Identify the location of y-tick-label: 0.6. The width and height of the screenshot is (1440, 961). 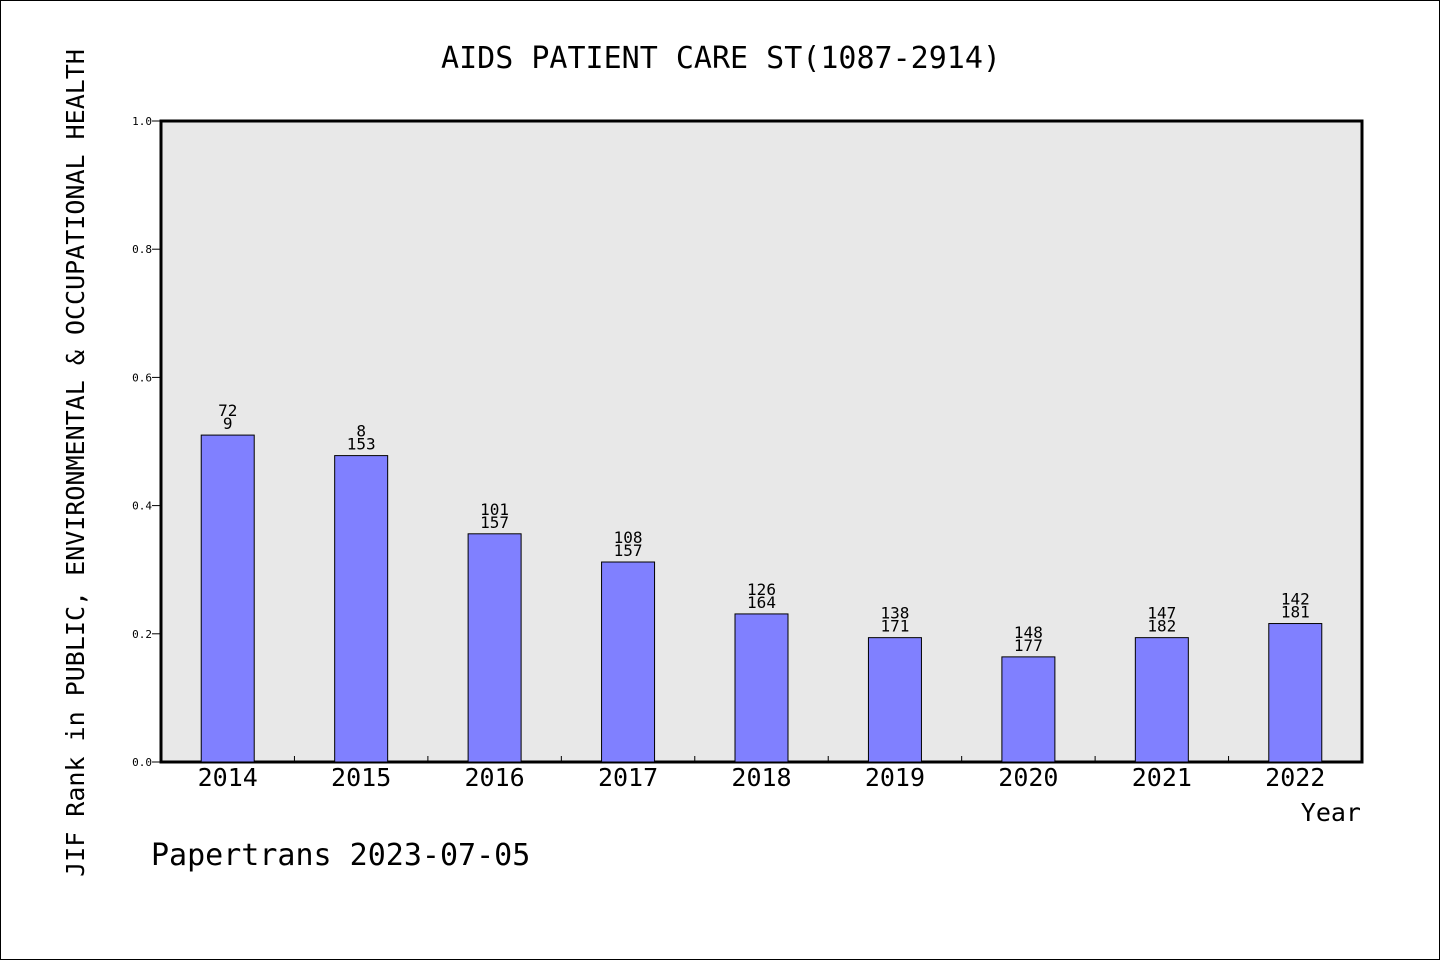
(142, 377).